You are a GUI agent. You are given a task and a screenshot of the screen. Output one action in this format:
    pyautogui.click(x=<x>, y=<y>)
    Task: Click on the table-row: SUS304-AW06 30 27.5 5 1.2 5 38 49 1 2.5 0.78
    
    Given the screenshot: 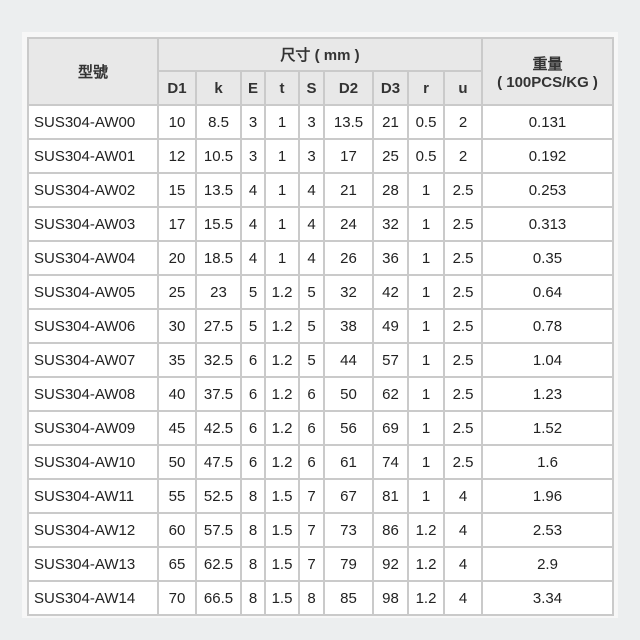 What is the action you would take?
    pyautogui.click(x=320, y=326)
    